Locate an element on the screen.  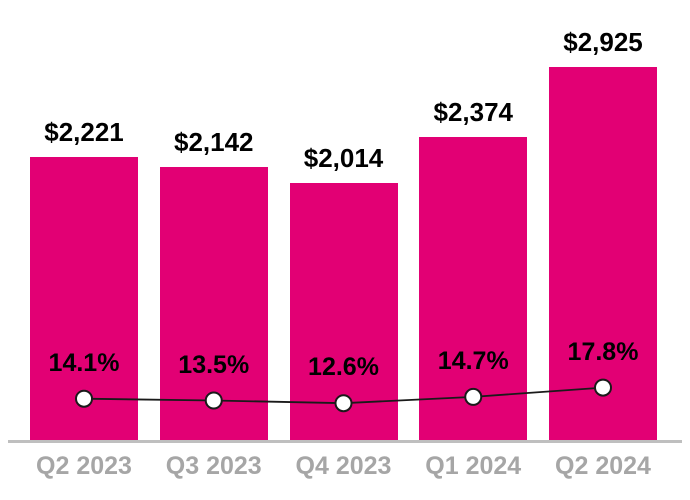
bar-q2-2024 is located at coordinates (603, 253).